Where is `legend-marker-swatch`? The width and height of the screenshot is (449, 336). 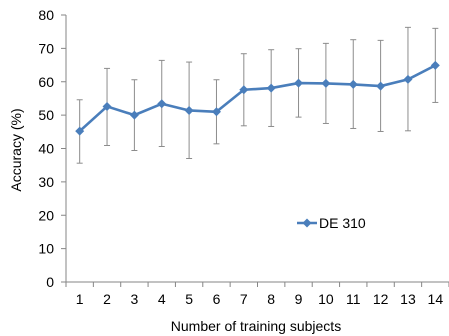 legend-marker-swatch is located at coordinates (307, 223).